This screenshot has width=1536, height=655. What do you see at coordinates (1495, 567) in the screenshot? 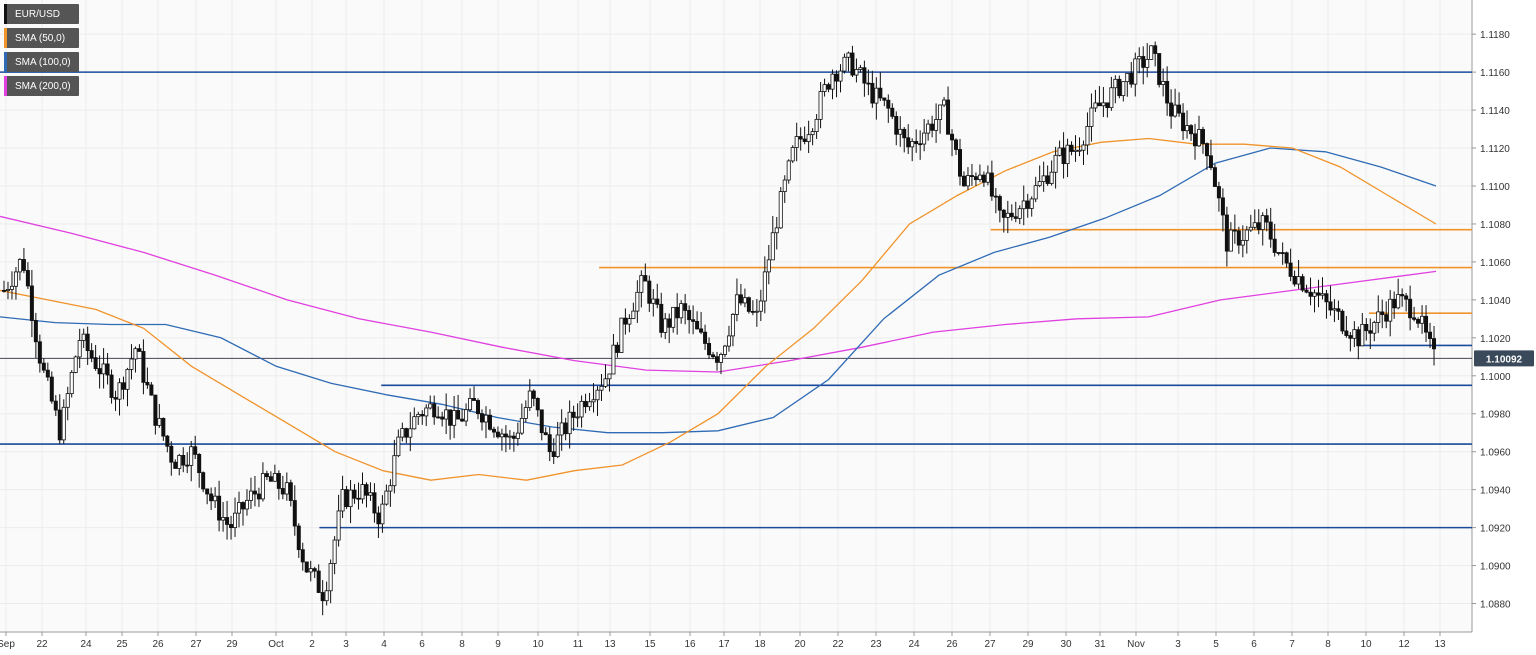
I see `y-tick-label: 1.0900` at bounding box center [1495, 567].